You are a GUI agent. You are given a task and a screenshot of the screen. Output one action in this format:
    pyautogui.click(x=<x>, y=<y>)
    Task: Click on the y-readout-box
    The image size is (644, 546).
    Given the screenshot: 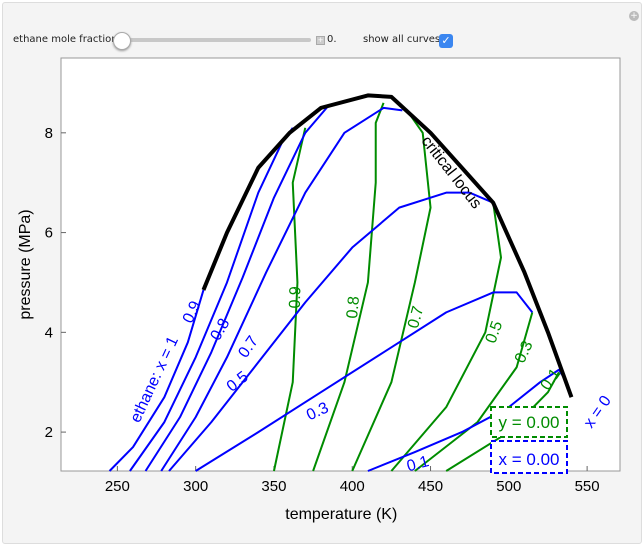 What is the action you would take?
    pyautogui.click(x=529, y=422)
    